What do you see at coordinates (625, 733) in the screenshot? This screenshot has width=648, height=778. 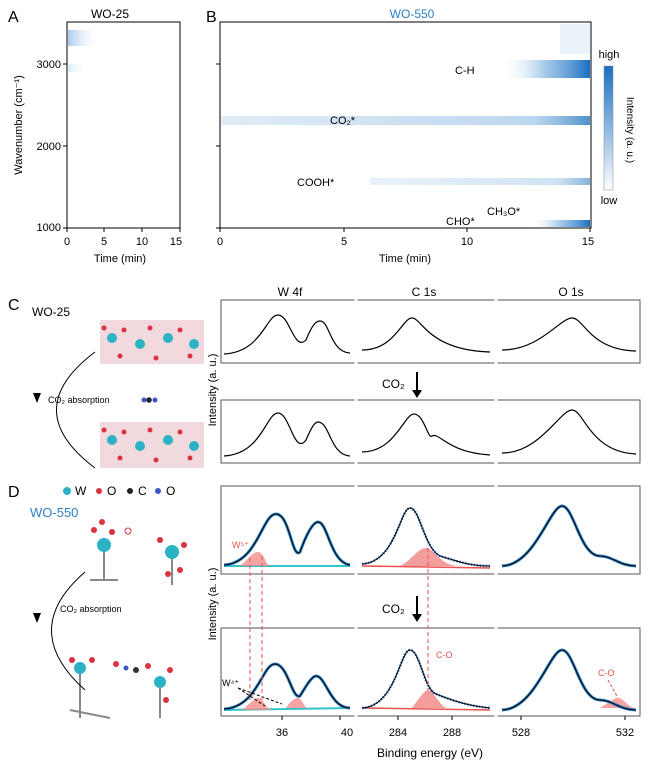 I see `d-xtick-532: 532` at bounding box center [625, 733].